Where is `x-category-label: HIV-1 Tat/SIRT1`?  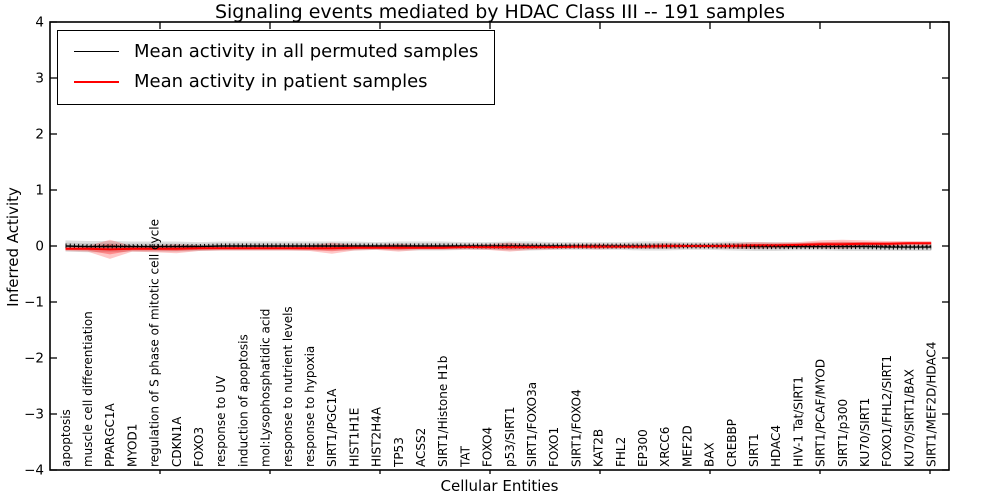 x-category-label: HIV-1 Tat/SIRT1 is located at coordinates (798, 421).